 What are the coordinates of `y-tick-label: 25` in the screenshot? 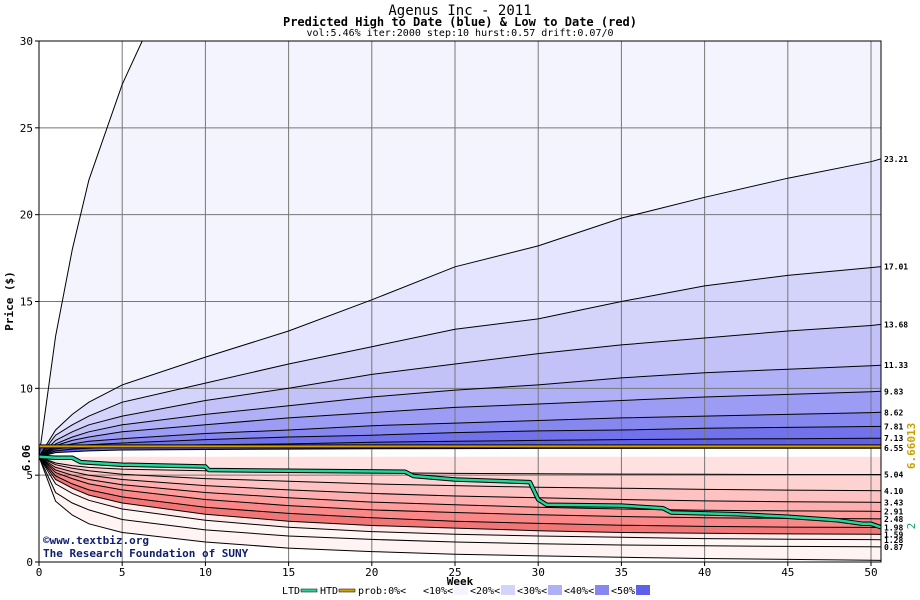 It's located at (26, 128).